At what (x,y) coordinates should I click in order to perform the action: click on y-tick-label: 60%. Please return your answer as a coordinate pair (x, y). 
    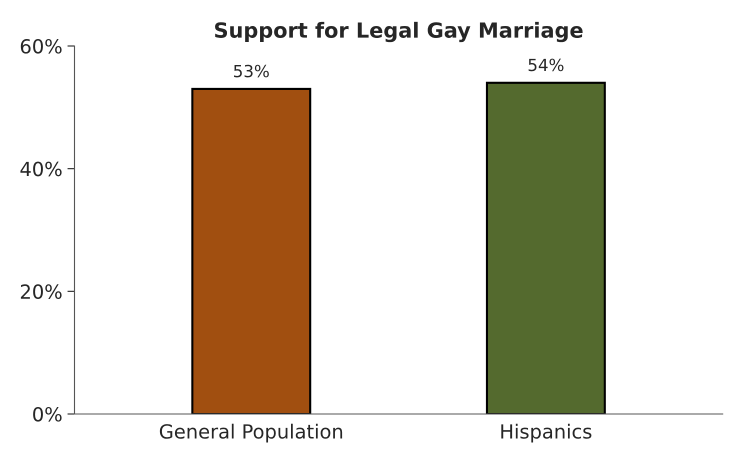
    Looking at the image, I should click on (41, 46).